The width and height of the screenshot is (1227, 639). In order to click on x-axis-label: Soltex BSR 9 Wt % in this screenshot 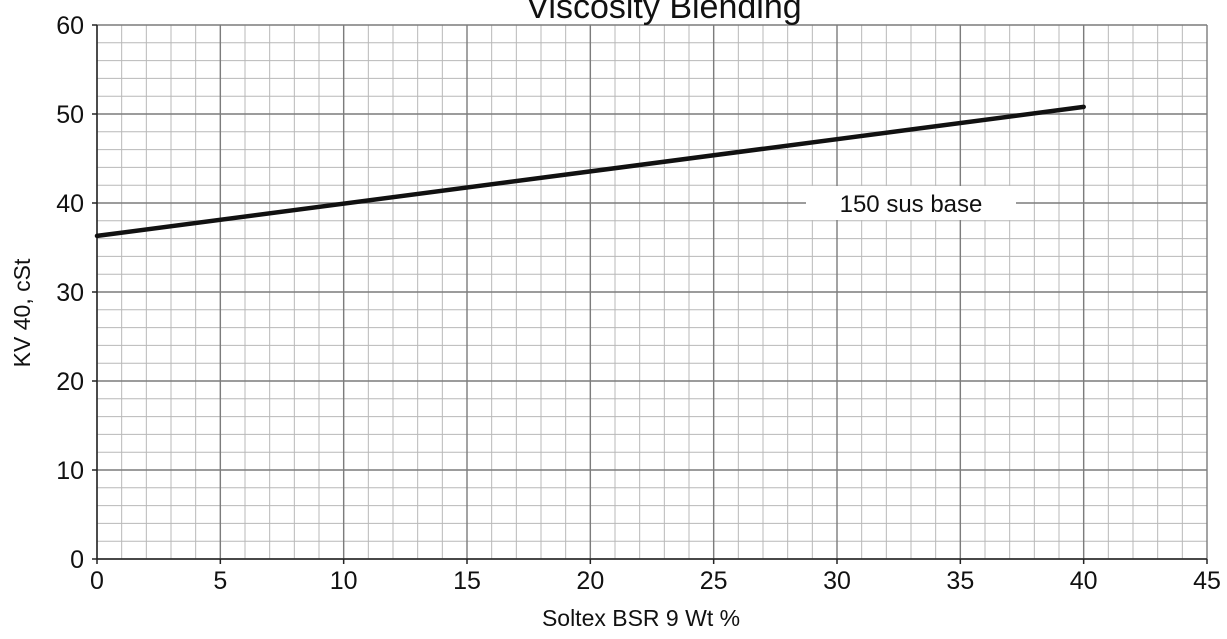, I will do `click(641, 618)`.